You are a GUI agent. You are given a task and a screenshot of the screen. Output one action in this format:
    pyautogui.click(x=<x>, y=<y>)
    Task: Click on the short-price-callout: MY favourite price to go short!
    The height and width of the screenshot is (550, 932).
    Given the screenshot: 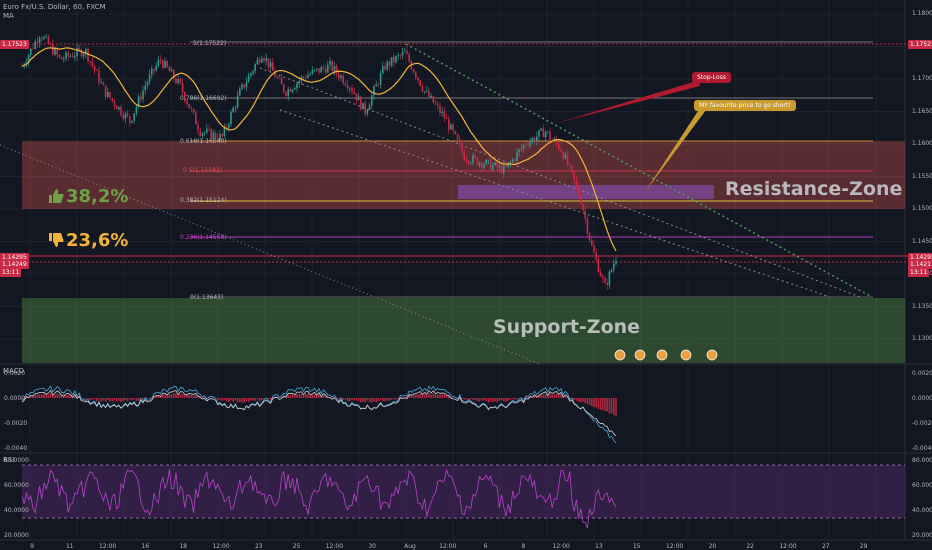 What is the action you would take?
    pyautogui.click(x=745, y=105)
    